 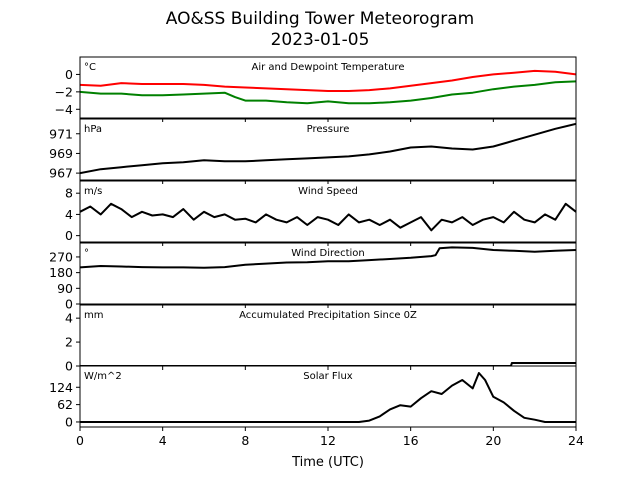 What do you see at coordinates (80, 440) in the screenshot?
I see `x-tick-label: 0` at bounding box center [80, 440].